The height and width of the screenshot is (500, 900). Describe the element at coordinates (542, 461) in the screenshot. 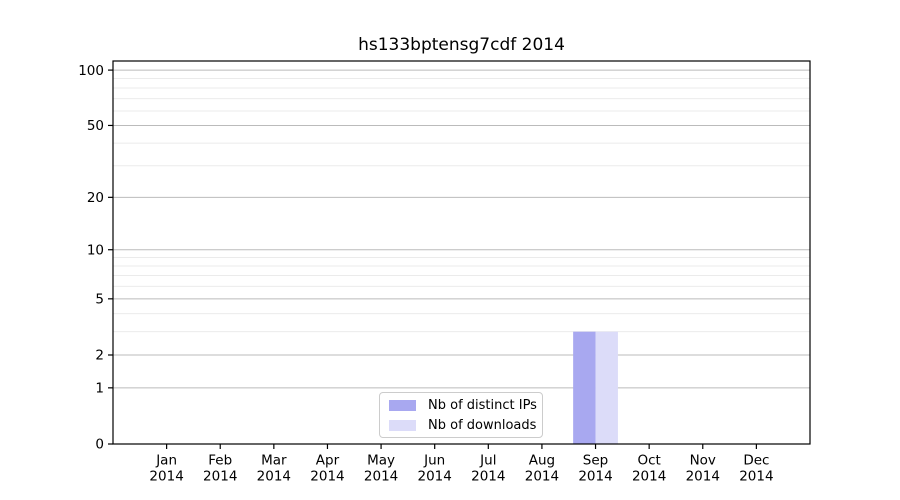

I see `x-tick-label-month: Aug` at that location.